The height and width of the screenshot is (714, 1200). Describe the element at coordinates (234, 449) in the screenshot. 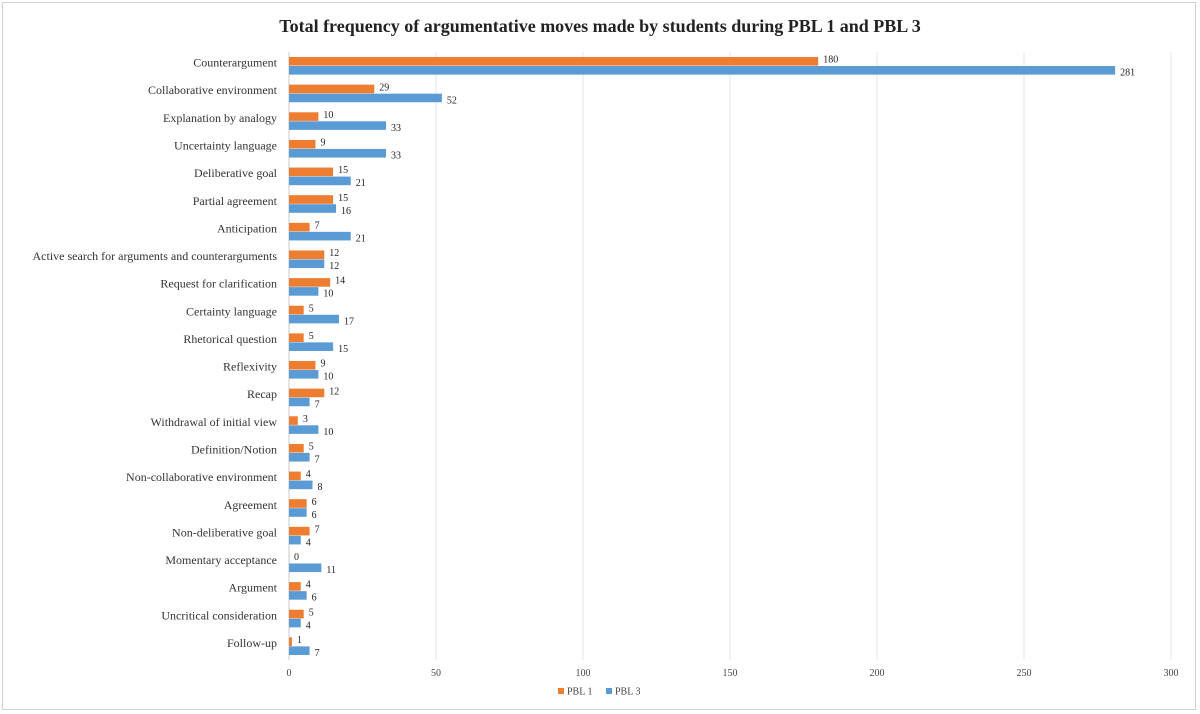

I see `category-label: Definition/Notion` at that location.